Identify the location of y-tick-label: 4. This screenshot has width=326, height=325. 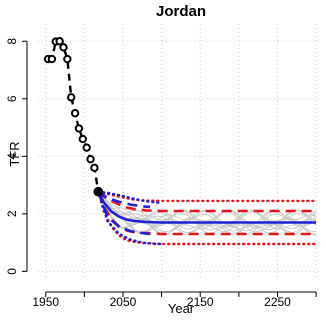
(12, 156).